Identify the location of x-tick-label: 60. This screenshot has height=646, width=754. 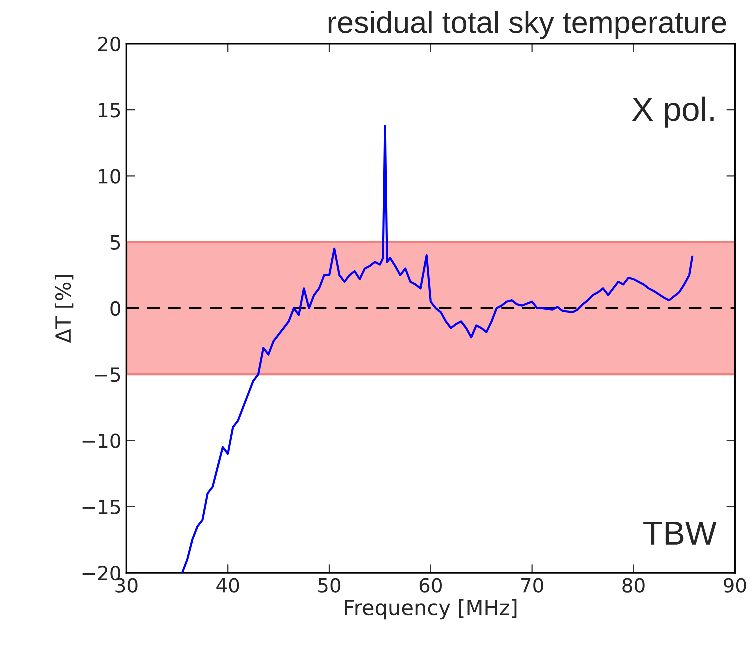
(431, 585).